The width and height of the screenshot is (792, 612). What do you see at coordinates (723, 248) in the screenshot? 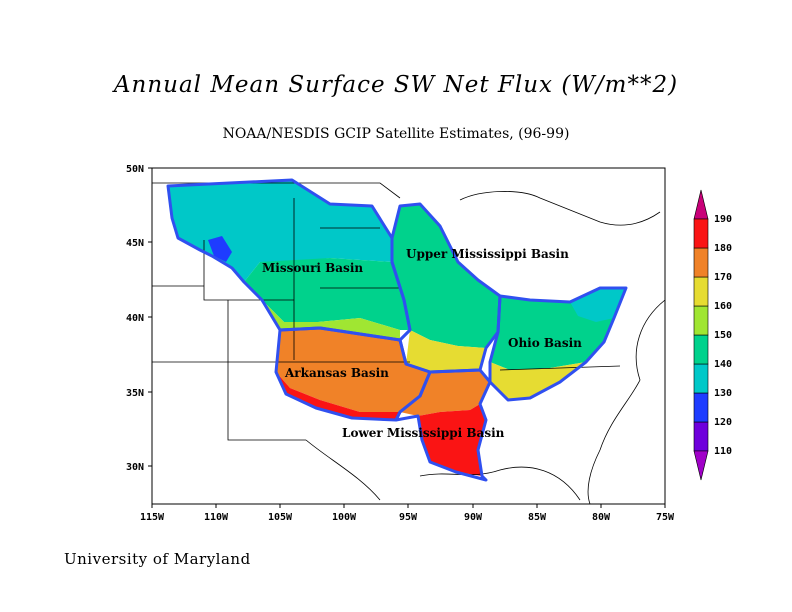
I see `colorbar-label: 180` at bounding box center [723, 248].